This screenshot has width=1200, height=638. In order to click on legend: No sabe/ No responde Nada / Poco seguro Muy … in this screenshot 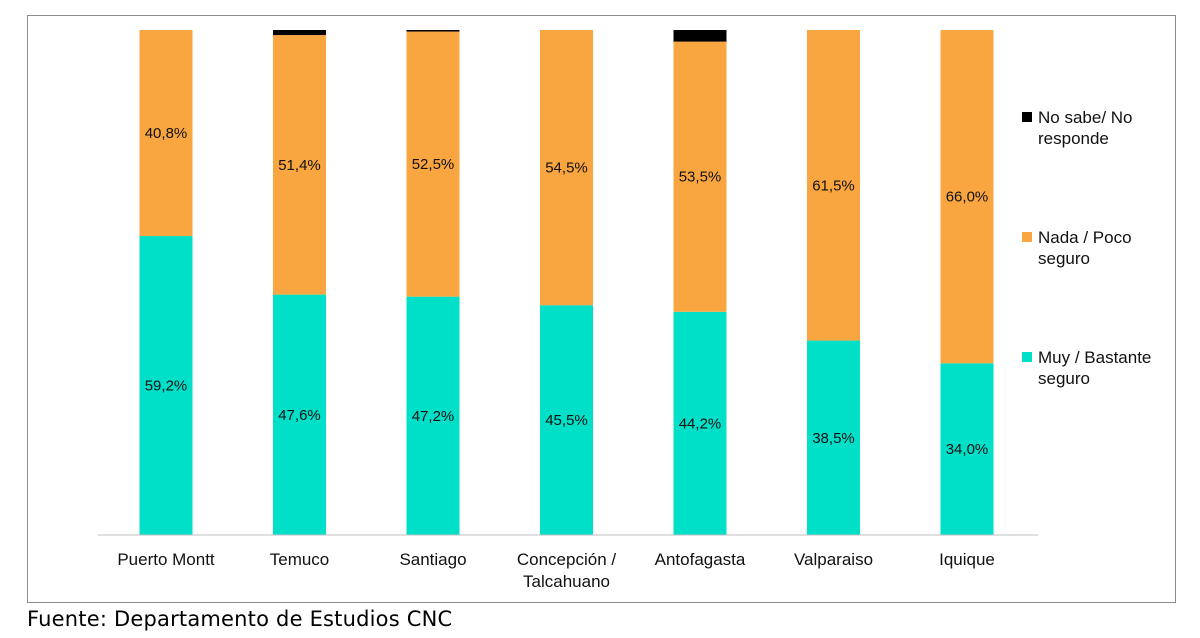, I will do `click(1086, 248)`.